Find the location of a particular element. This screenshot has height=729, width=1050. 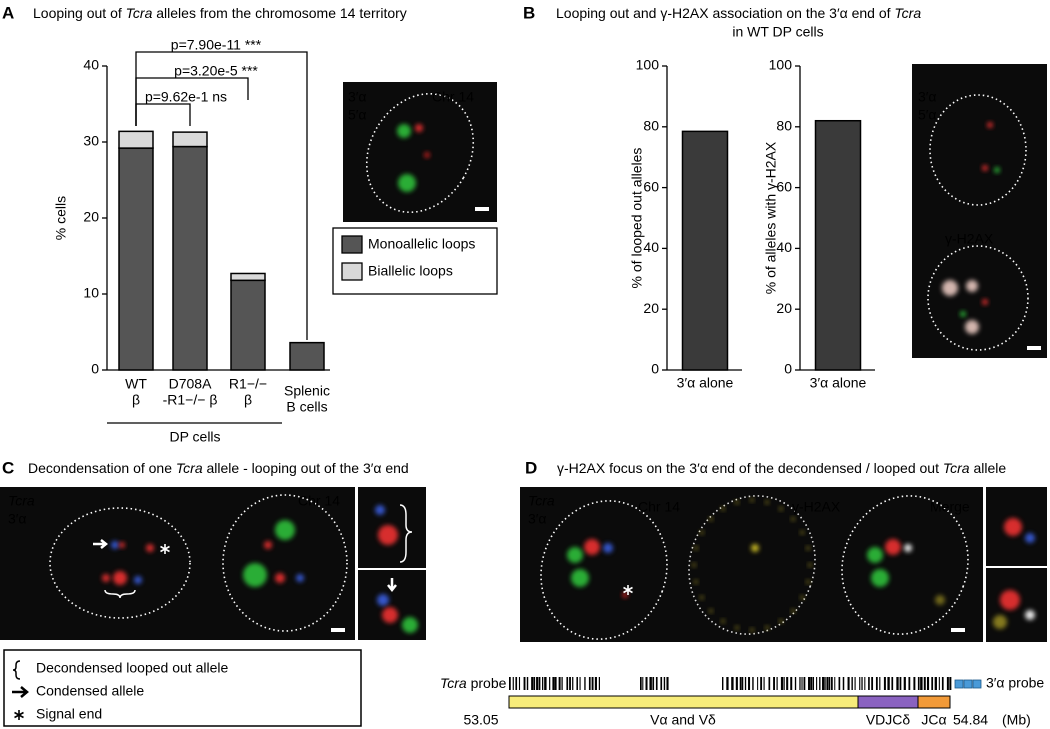

micrograph is located at coordinates (751, 564).